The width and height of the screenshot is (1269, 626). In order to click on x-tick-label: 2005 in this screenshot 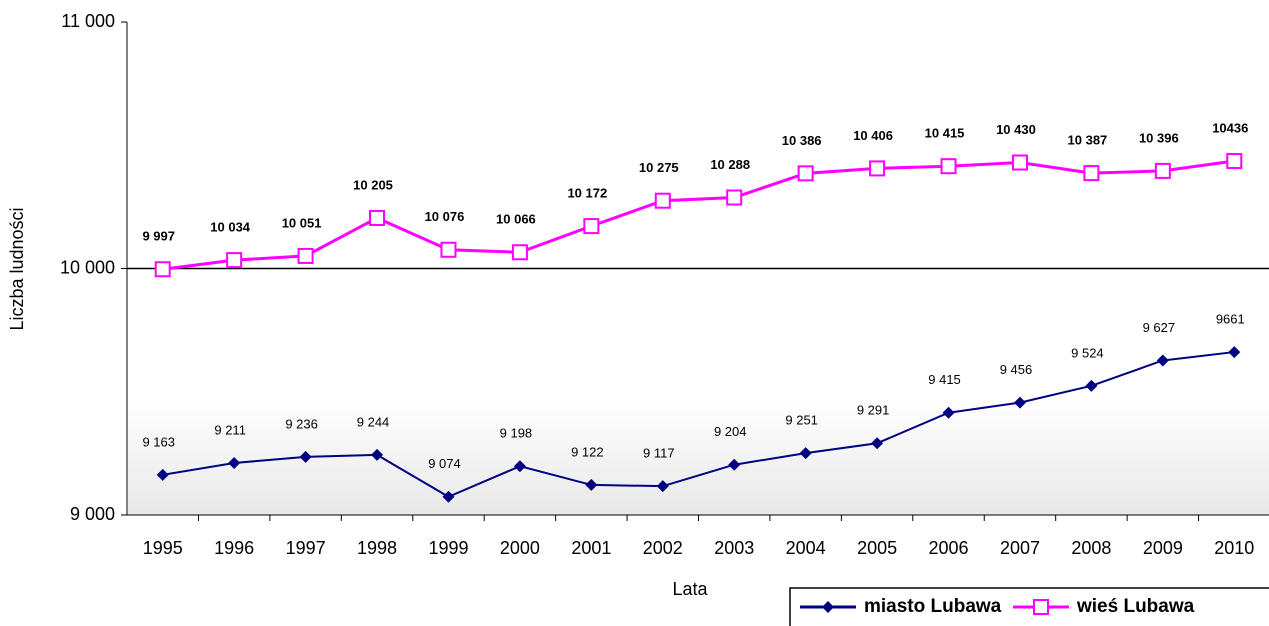, I will do `click(877, 548)`.